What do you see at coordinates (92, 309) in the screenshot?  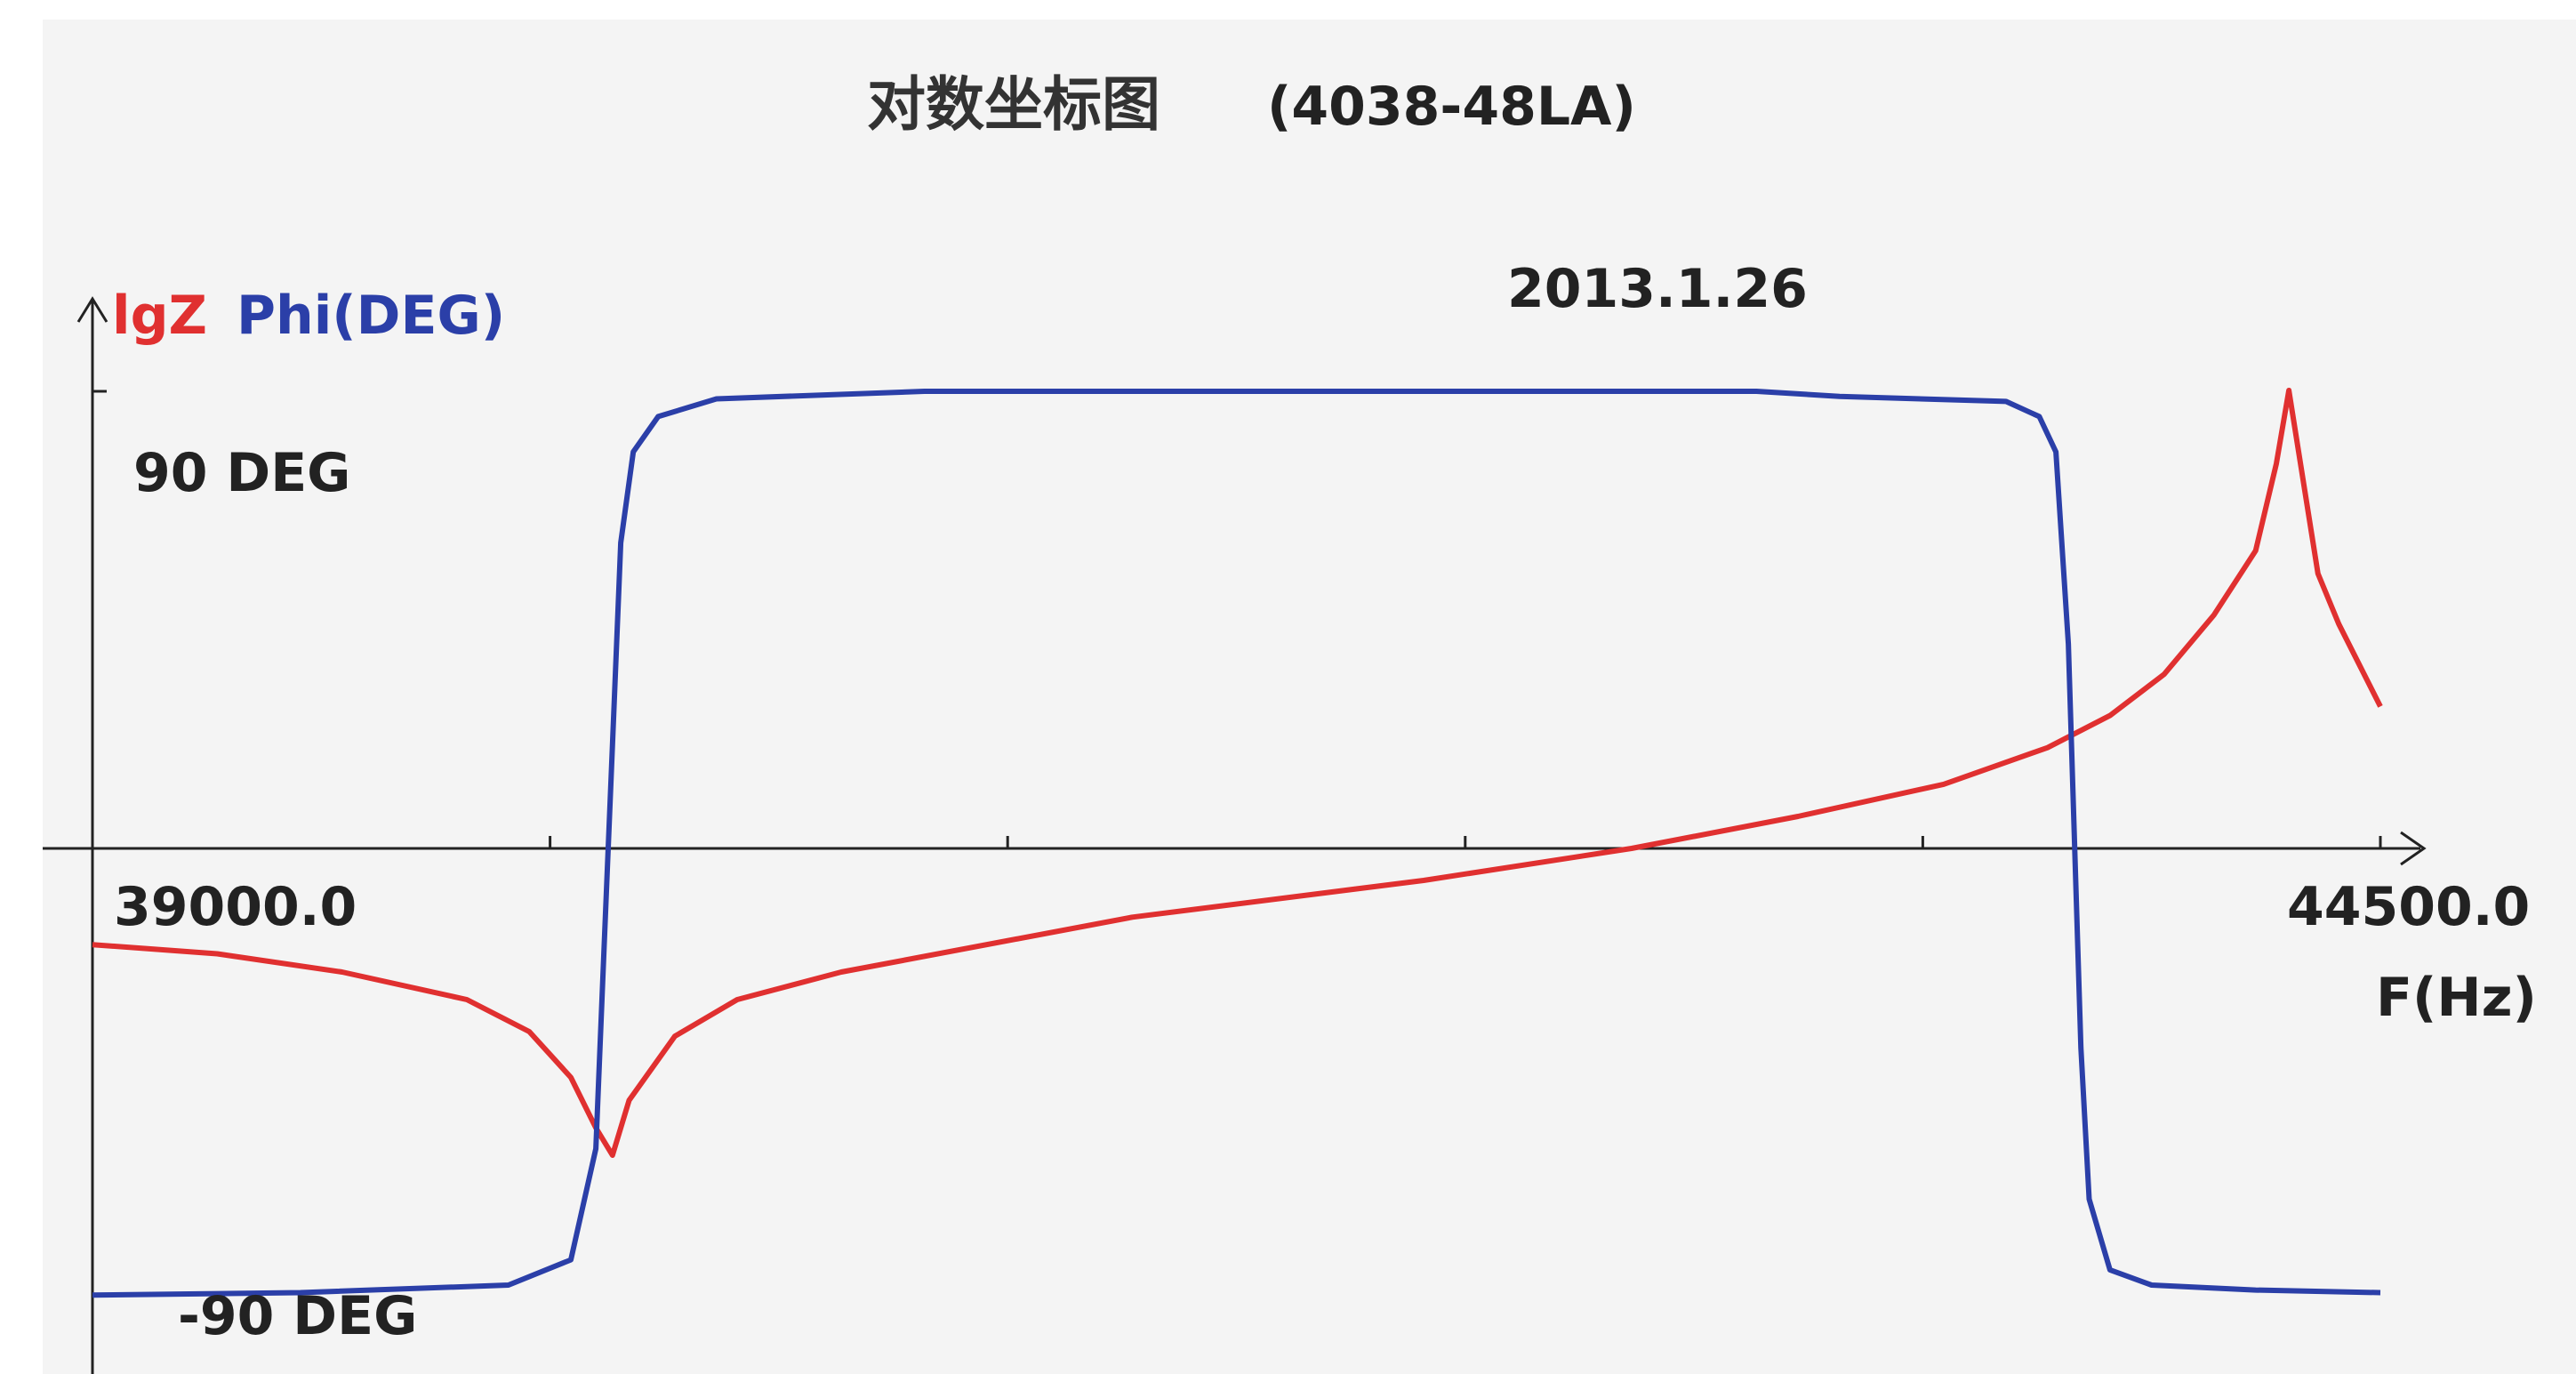 I see `y-axis-arrow` at bounding box center [92, 309].